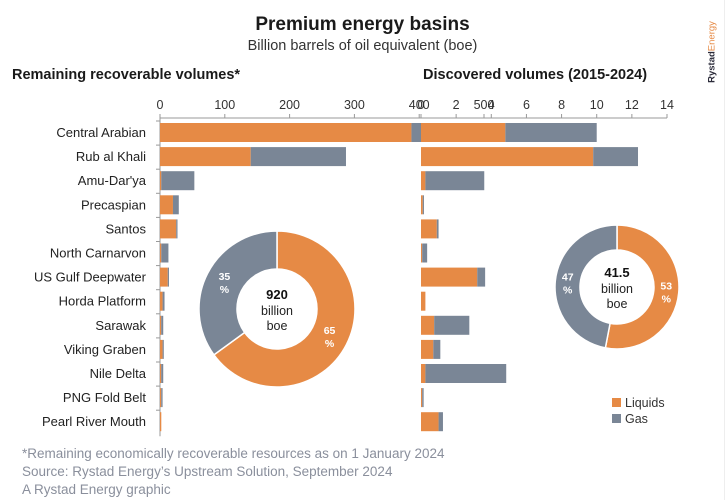 The image size is (725, 500). What do you see at coordinates (484, 105) in the screenshot?
I see `left-x-tick-label: 500` at bounding box center [484, 105].